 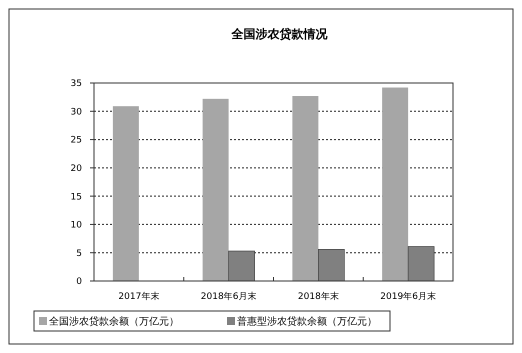 I want to click on x-tick-label: 2018年末, so click(x=318, y=296).